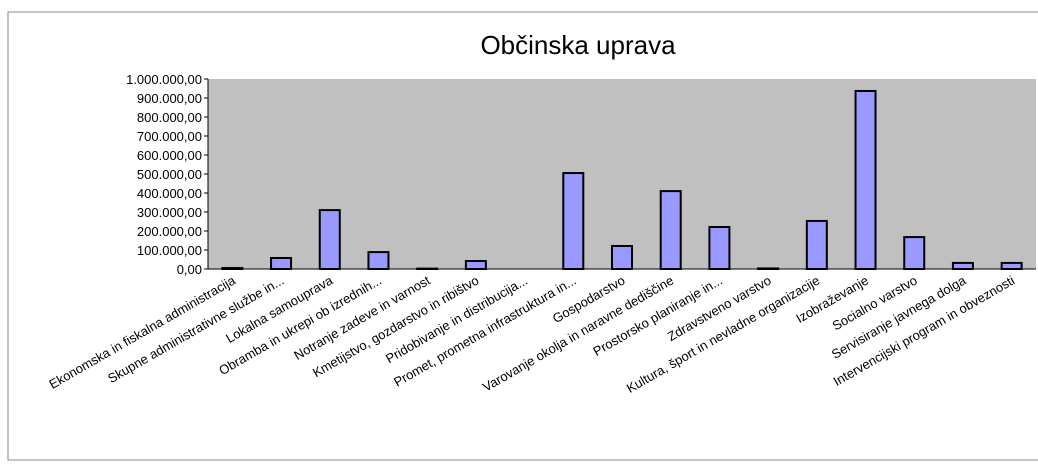 The width and height of the screenshot is (1038, 464). Describe the element at coordinates (169, 136) in the screenshot. I see `y-tick-label: 700.000,00` at that location.